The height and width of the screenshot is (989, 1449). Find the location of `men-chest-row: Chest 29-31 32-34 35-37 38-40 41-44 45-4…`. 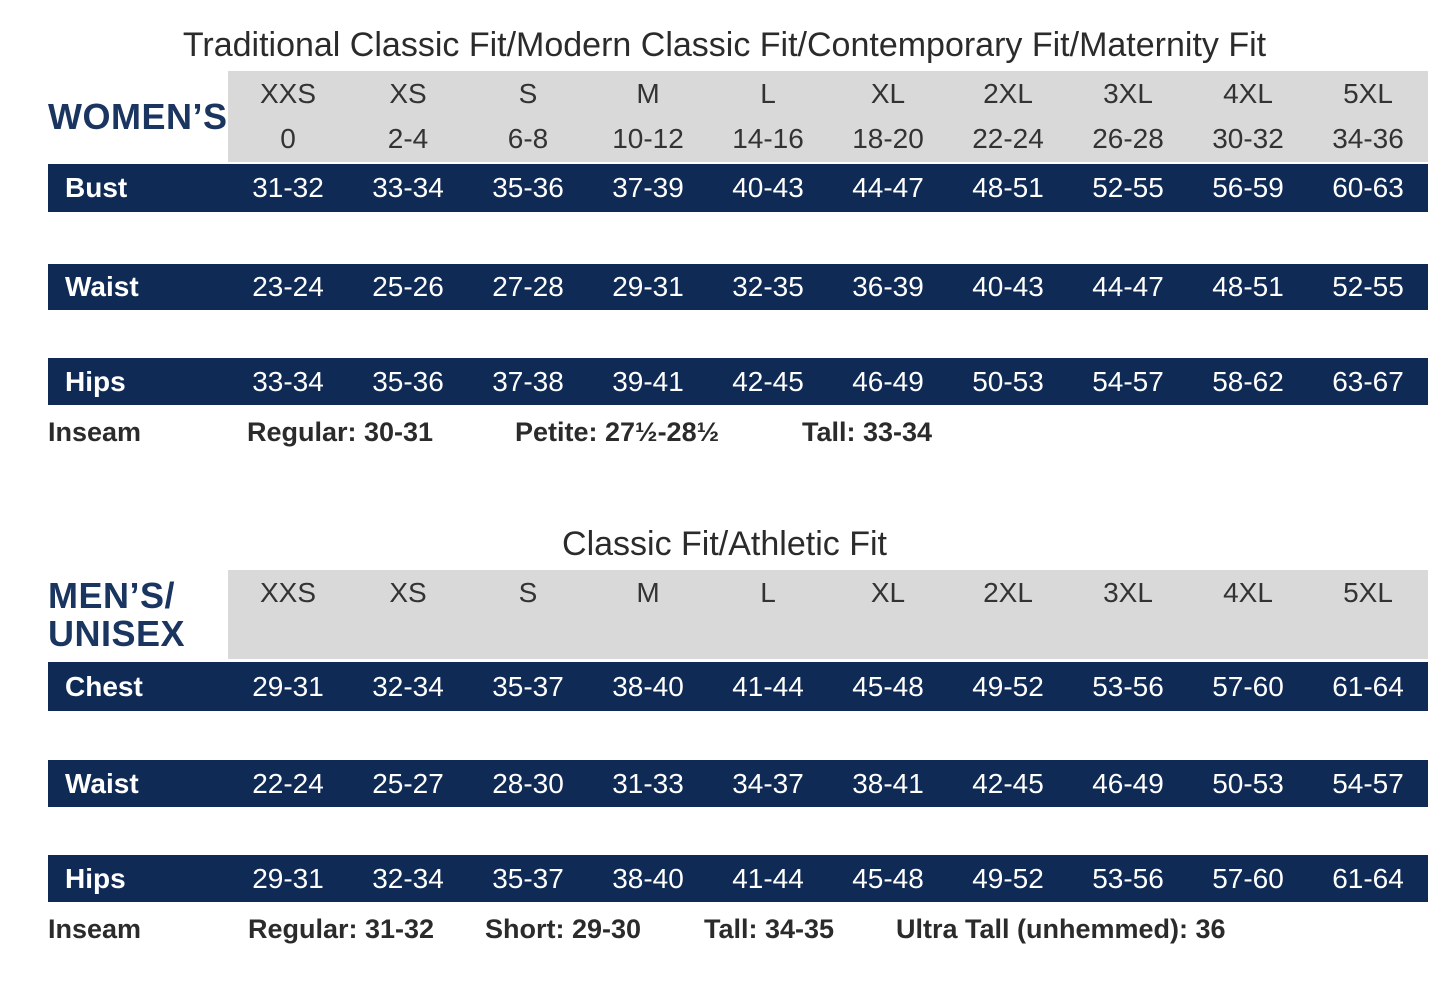

men-chest-row: Chest 29-31 32-34 35-37 38-40 41-44 45-4… is located at coordinates (738, 686).